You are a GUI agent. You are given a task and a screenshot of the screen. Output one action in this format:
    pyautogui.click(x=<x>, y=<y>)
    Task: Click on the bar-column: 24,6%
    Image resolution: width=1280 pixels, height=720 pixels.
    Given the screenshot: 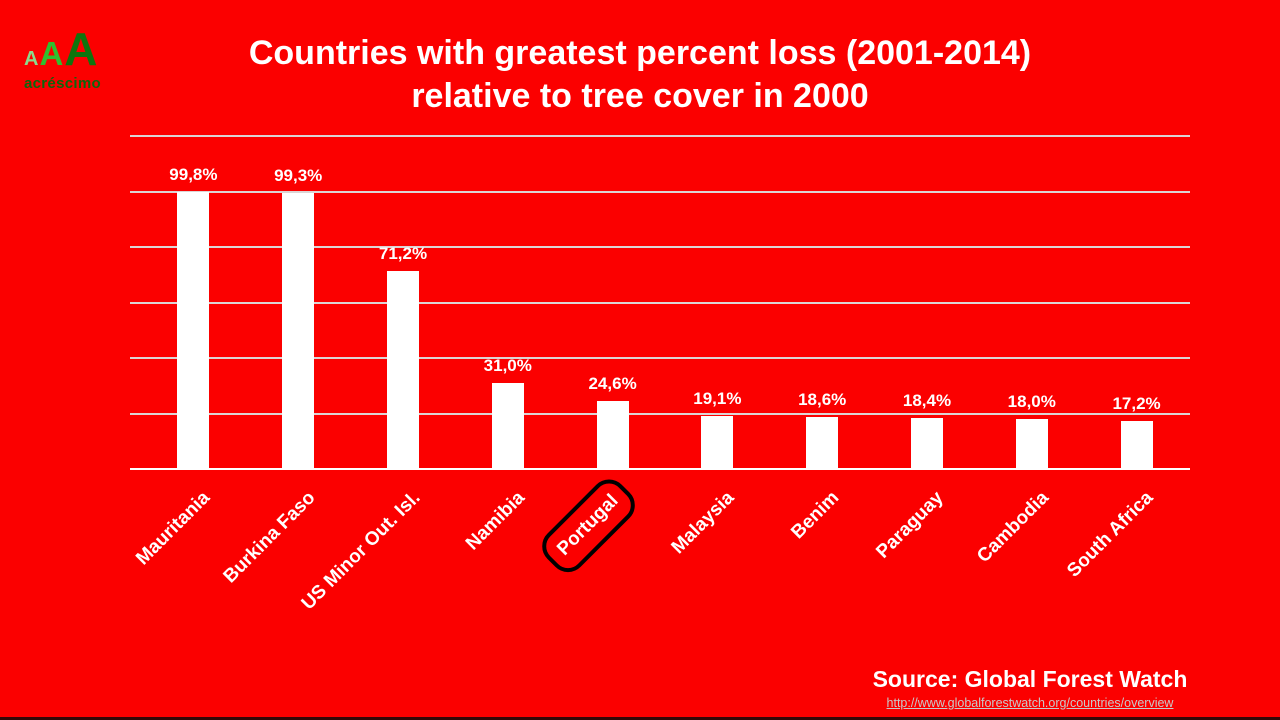 What is the action you would take?
    pyautogui.click(x=612, y=302)
    